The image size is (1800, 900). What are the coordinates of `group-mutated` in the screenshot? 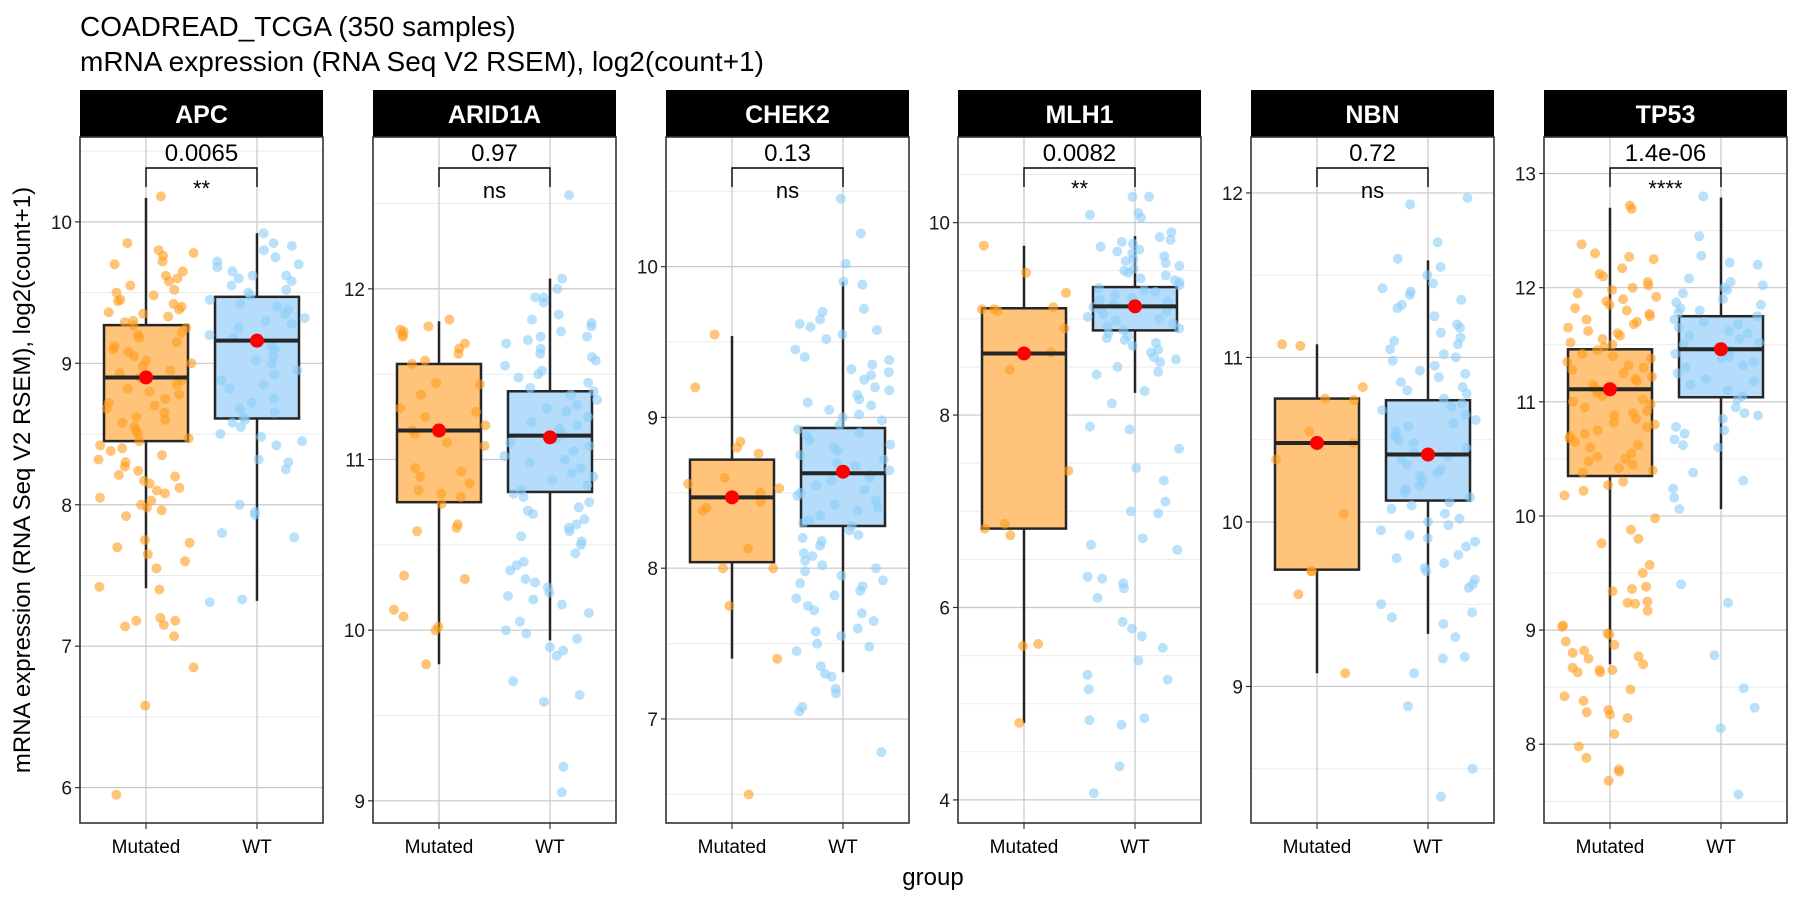 It's located at (146, 495).